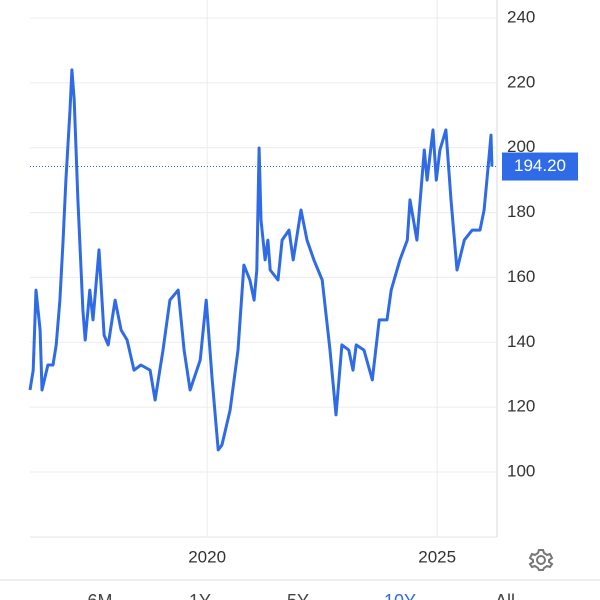  What do you see at coordinates (521, 81) in the screenshot?
I see `y-tick-label: 220` at bounding box center [521, 81].